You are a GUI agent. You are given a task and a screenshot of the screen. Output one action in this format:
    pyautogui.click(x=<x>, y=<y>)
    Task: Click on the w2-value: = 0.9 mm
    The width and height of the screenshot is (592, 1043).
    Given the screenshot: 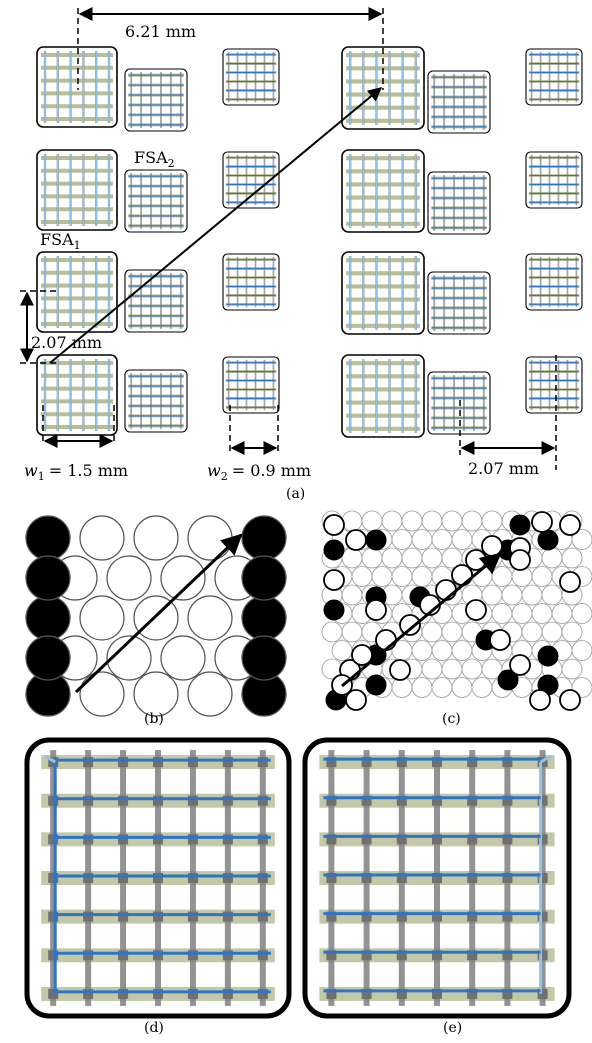 What is the action you would take?
    pyautogui.click(x=271, y=470)
    